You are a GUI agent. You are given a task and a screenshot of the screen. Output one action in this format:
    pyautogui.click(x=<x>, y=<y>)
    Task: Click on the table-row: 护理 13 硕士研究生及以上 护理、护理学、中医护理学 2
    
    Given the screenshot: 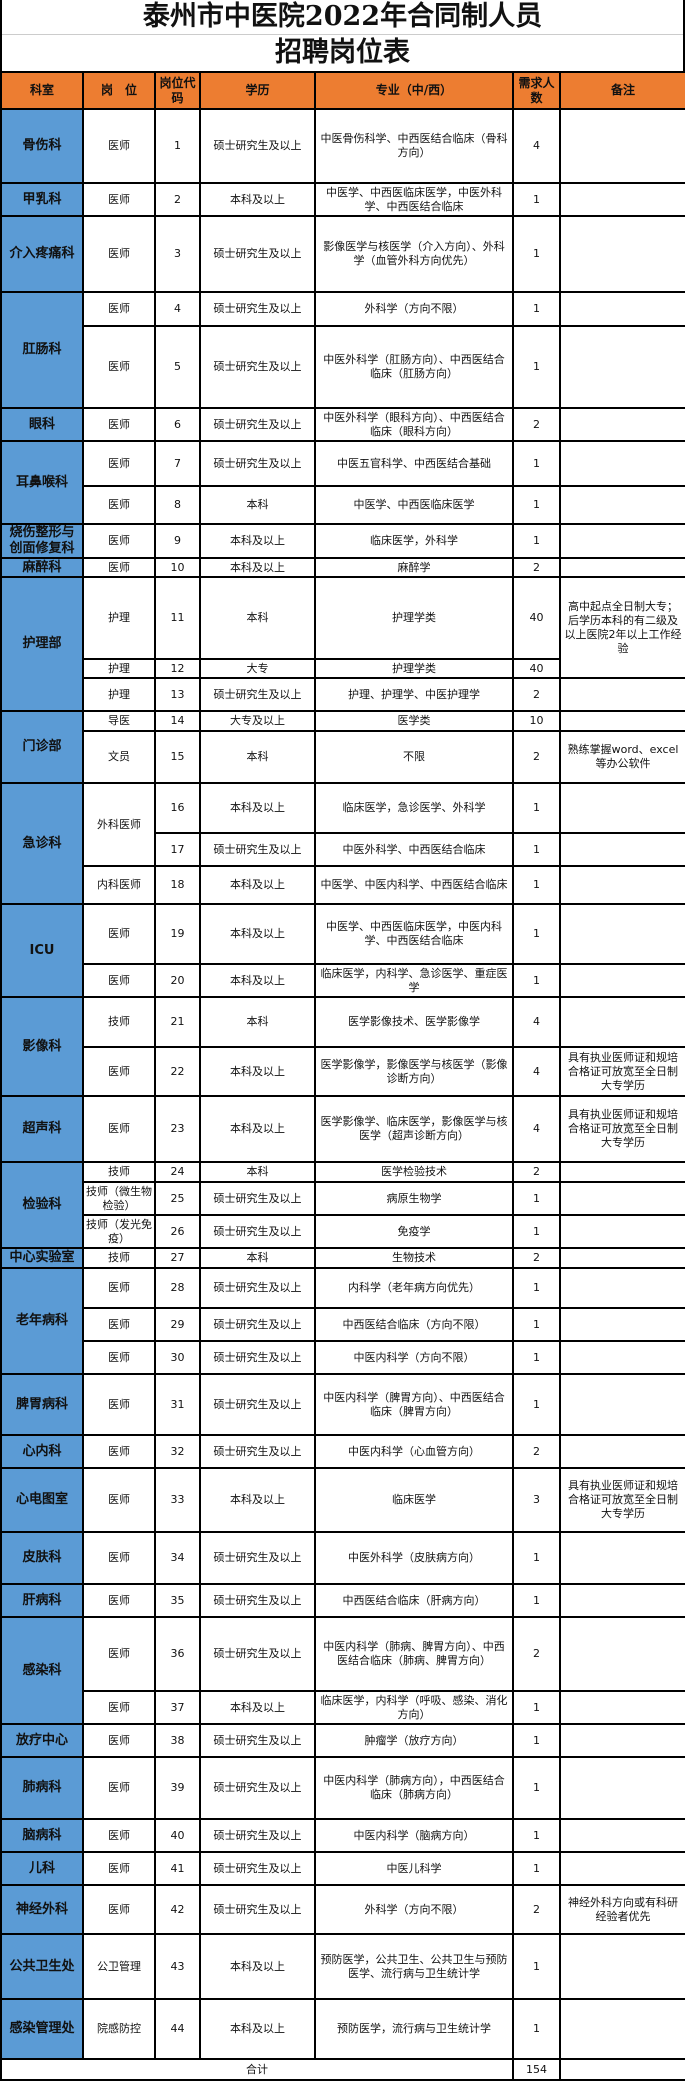 What is the action you would take?
    pyautogui.click(x=343, y=694)
    